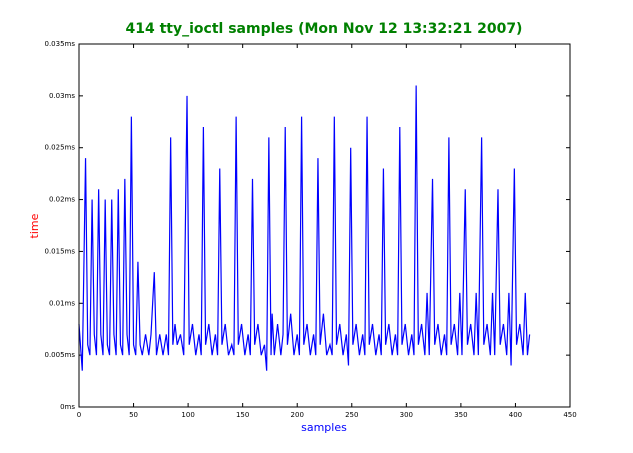 Image resolution: width=633 pixels, height=453 pixels. Describe the element at coordinates (460, 415) in the screenshot. I see `x-tick-label: 350` at that location.